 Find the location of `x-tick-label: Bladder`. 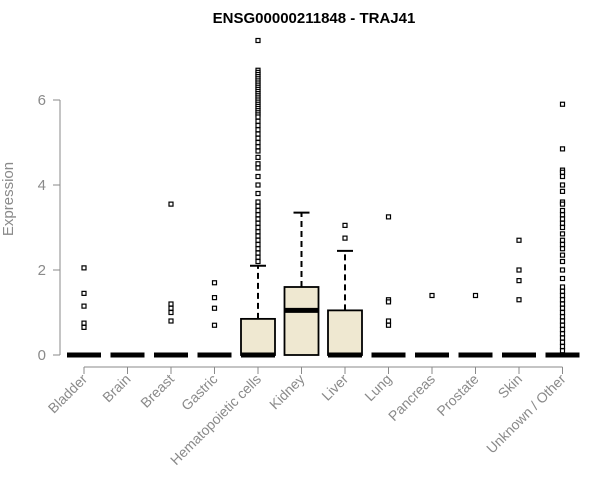

x-tick-label: Bladder is located at coordinates (68, 394).